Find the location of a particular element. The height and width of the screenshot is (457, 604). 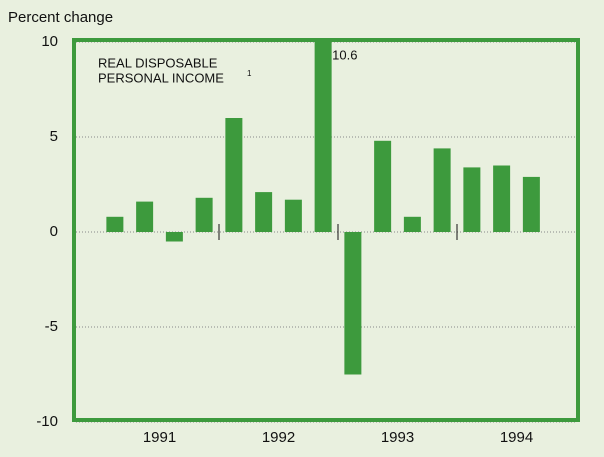

y-tick-label: 10 is located at coordinates (49, 41).